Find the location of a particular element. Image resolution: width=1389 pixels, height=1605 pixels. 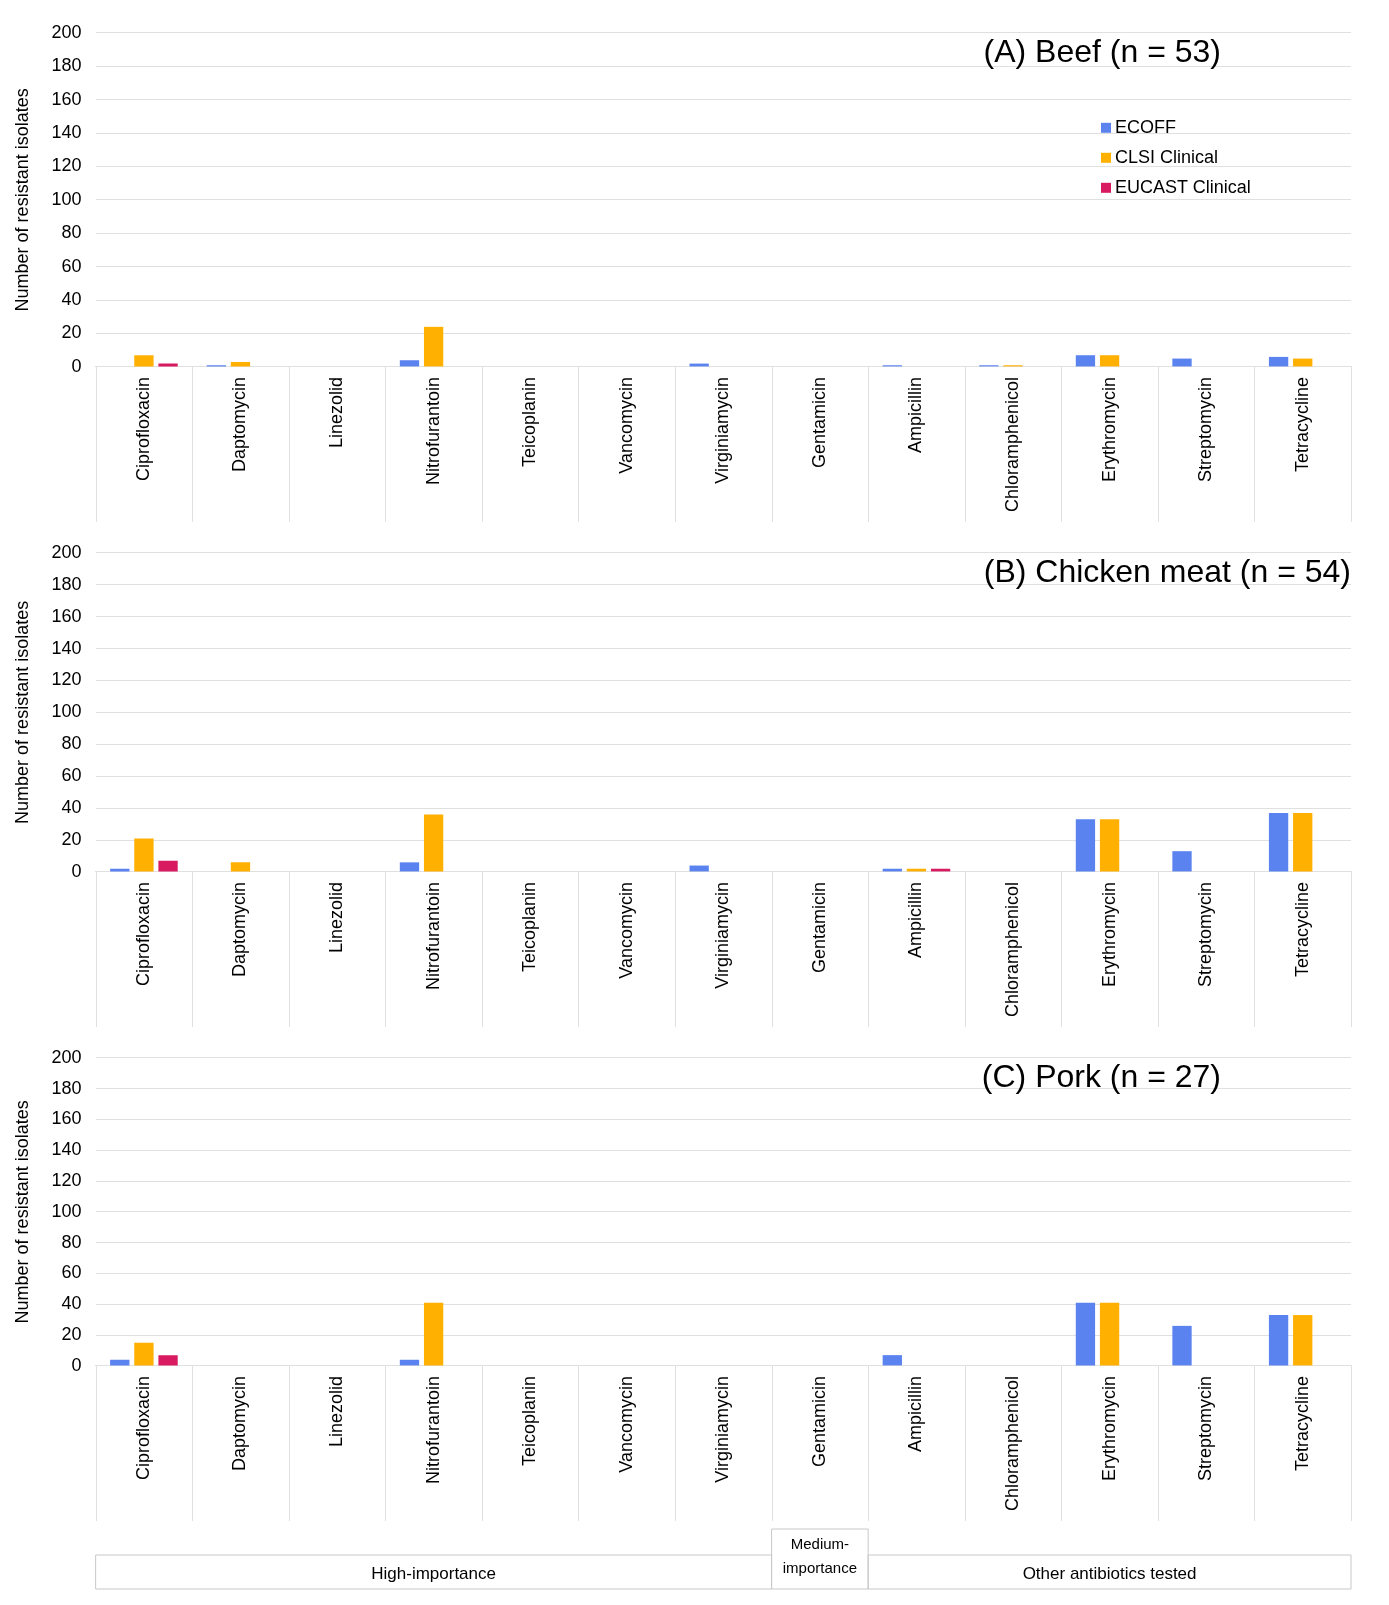

chart-title: (A) Beef (n = 53) is located at coordinates (1102, 50).